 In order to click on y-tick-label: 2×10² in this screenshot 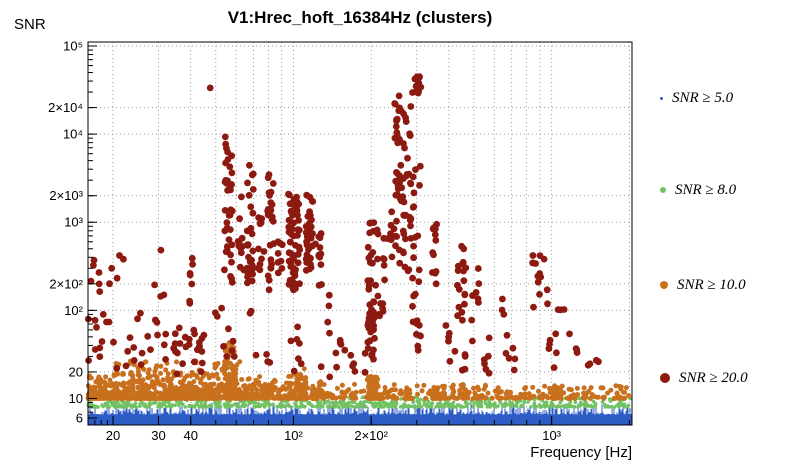, I will do `click(66, 283)`.